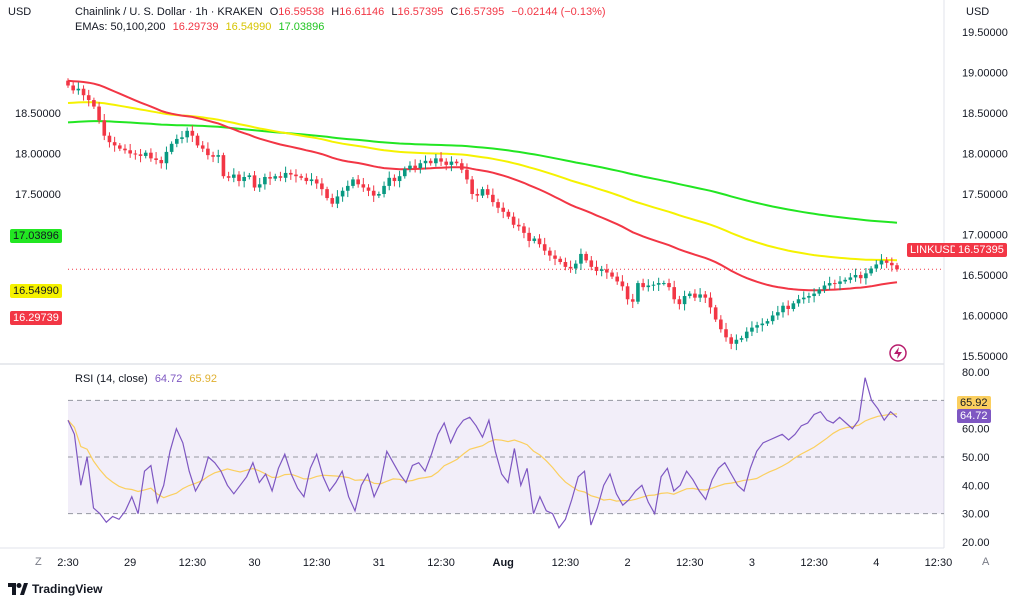  What do you see at coordinates (985, 33) in the screenshot?
I see `price-tick-label: 19.50000` at bounding box center [985, 33].